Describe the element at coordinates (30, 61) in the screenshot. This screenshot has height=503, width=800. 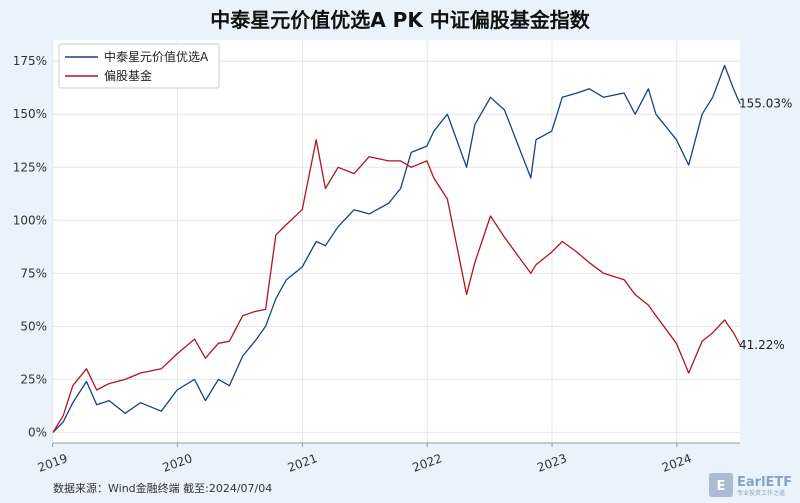
I see `y-tick-label: 175%` at that location.